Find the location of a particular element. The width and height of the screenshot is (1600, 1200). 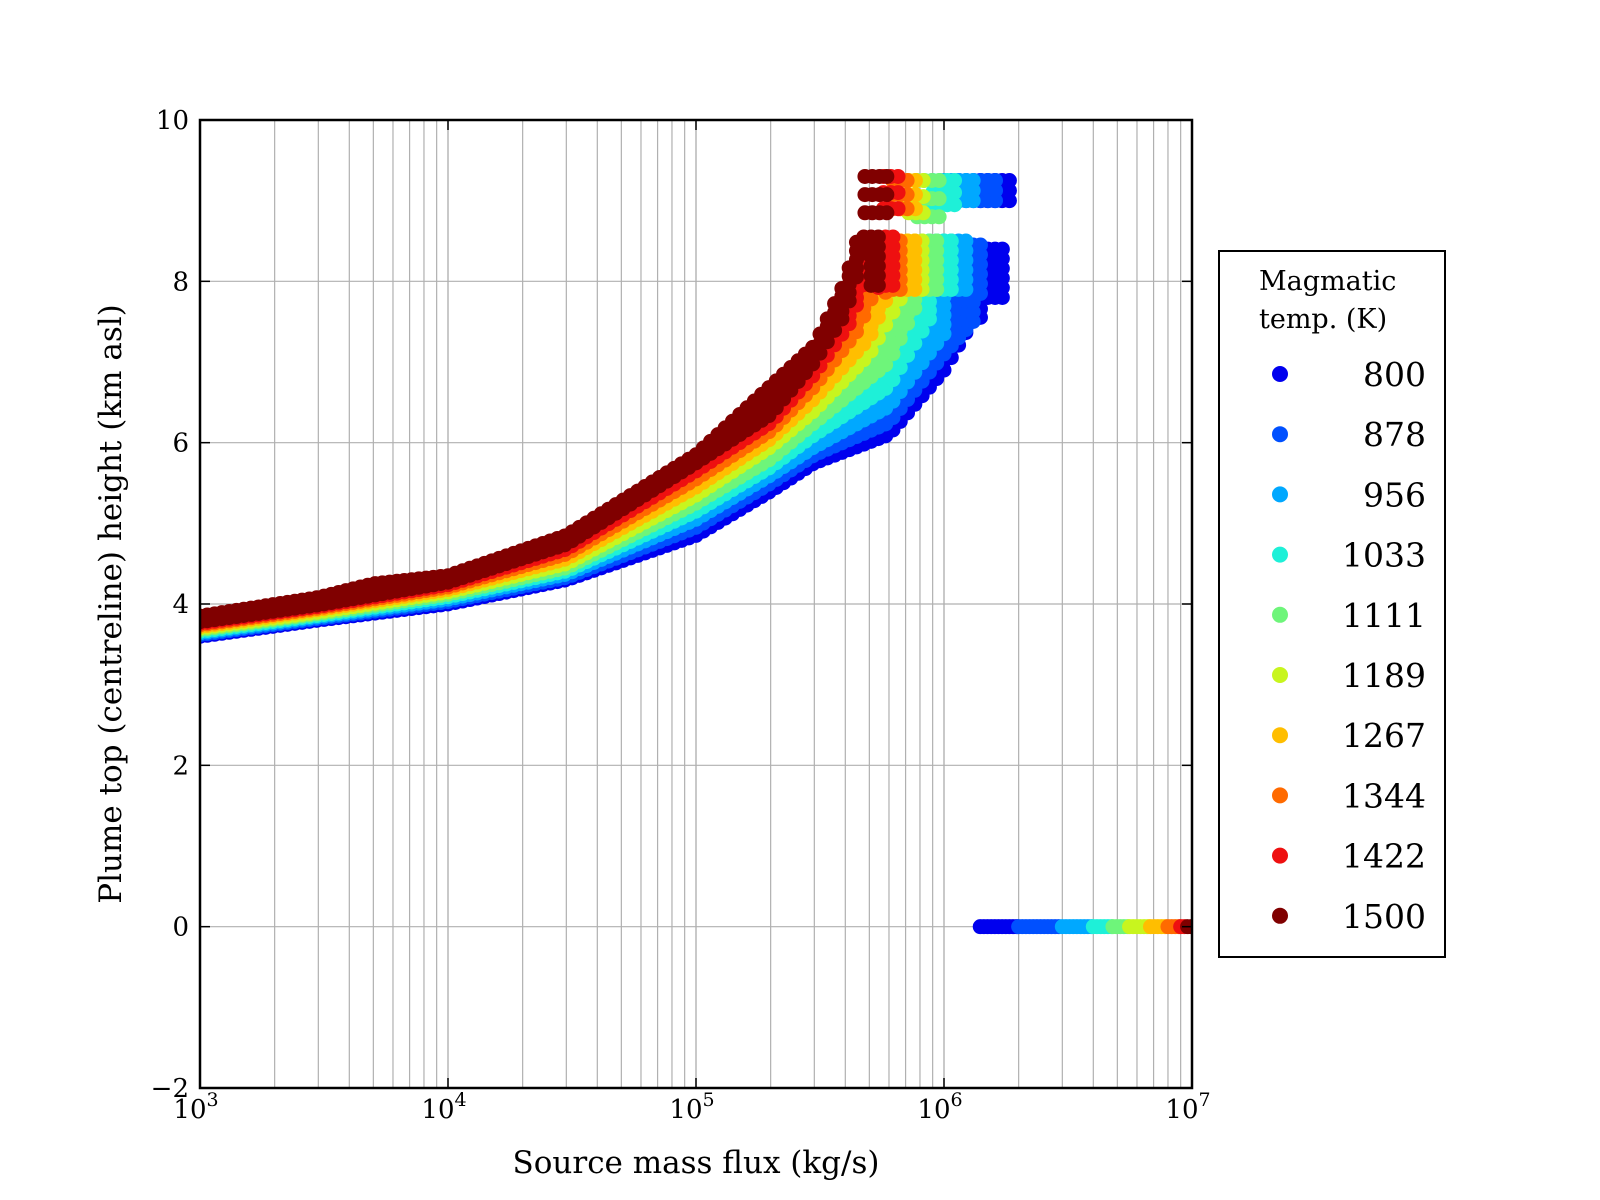

legend-label-1111: 1111 is located at coordinates (1384, 615).